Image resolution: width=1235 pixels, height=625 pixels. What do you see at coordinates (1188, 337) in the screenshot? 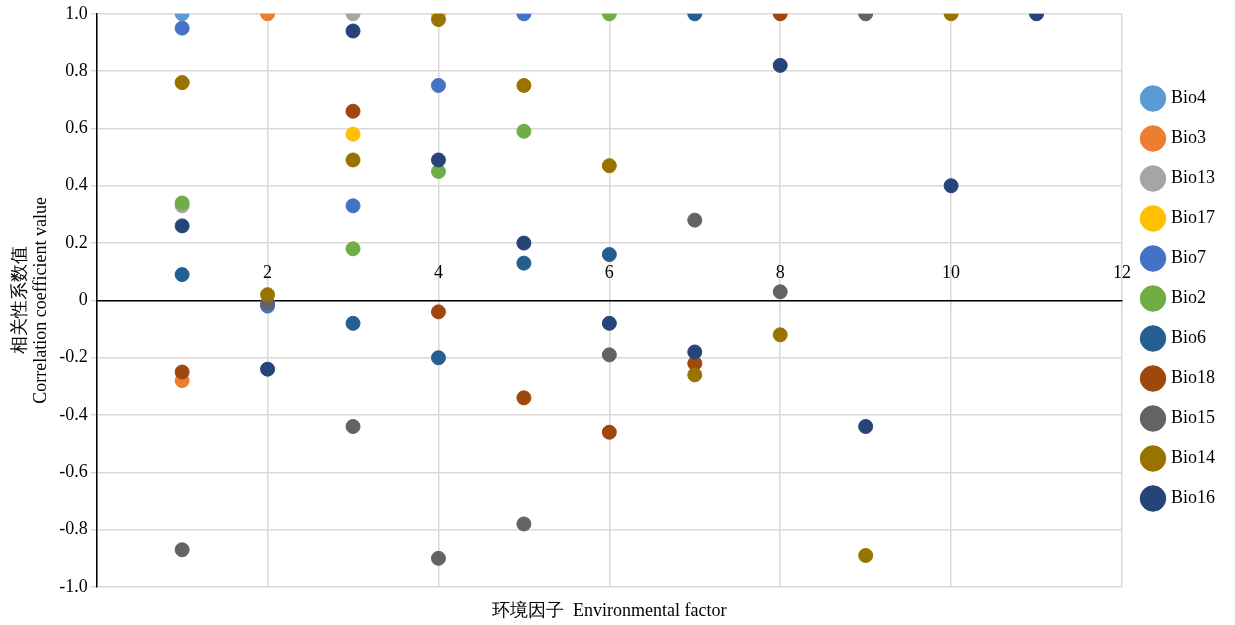
I see `legend-label: Bio6` at bounding box center [1188, 337].